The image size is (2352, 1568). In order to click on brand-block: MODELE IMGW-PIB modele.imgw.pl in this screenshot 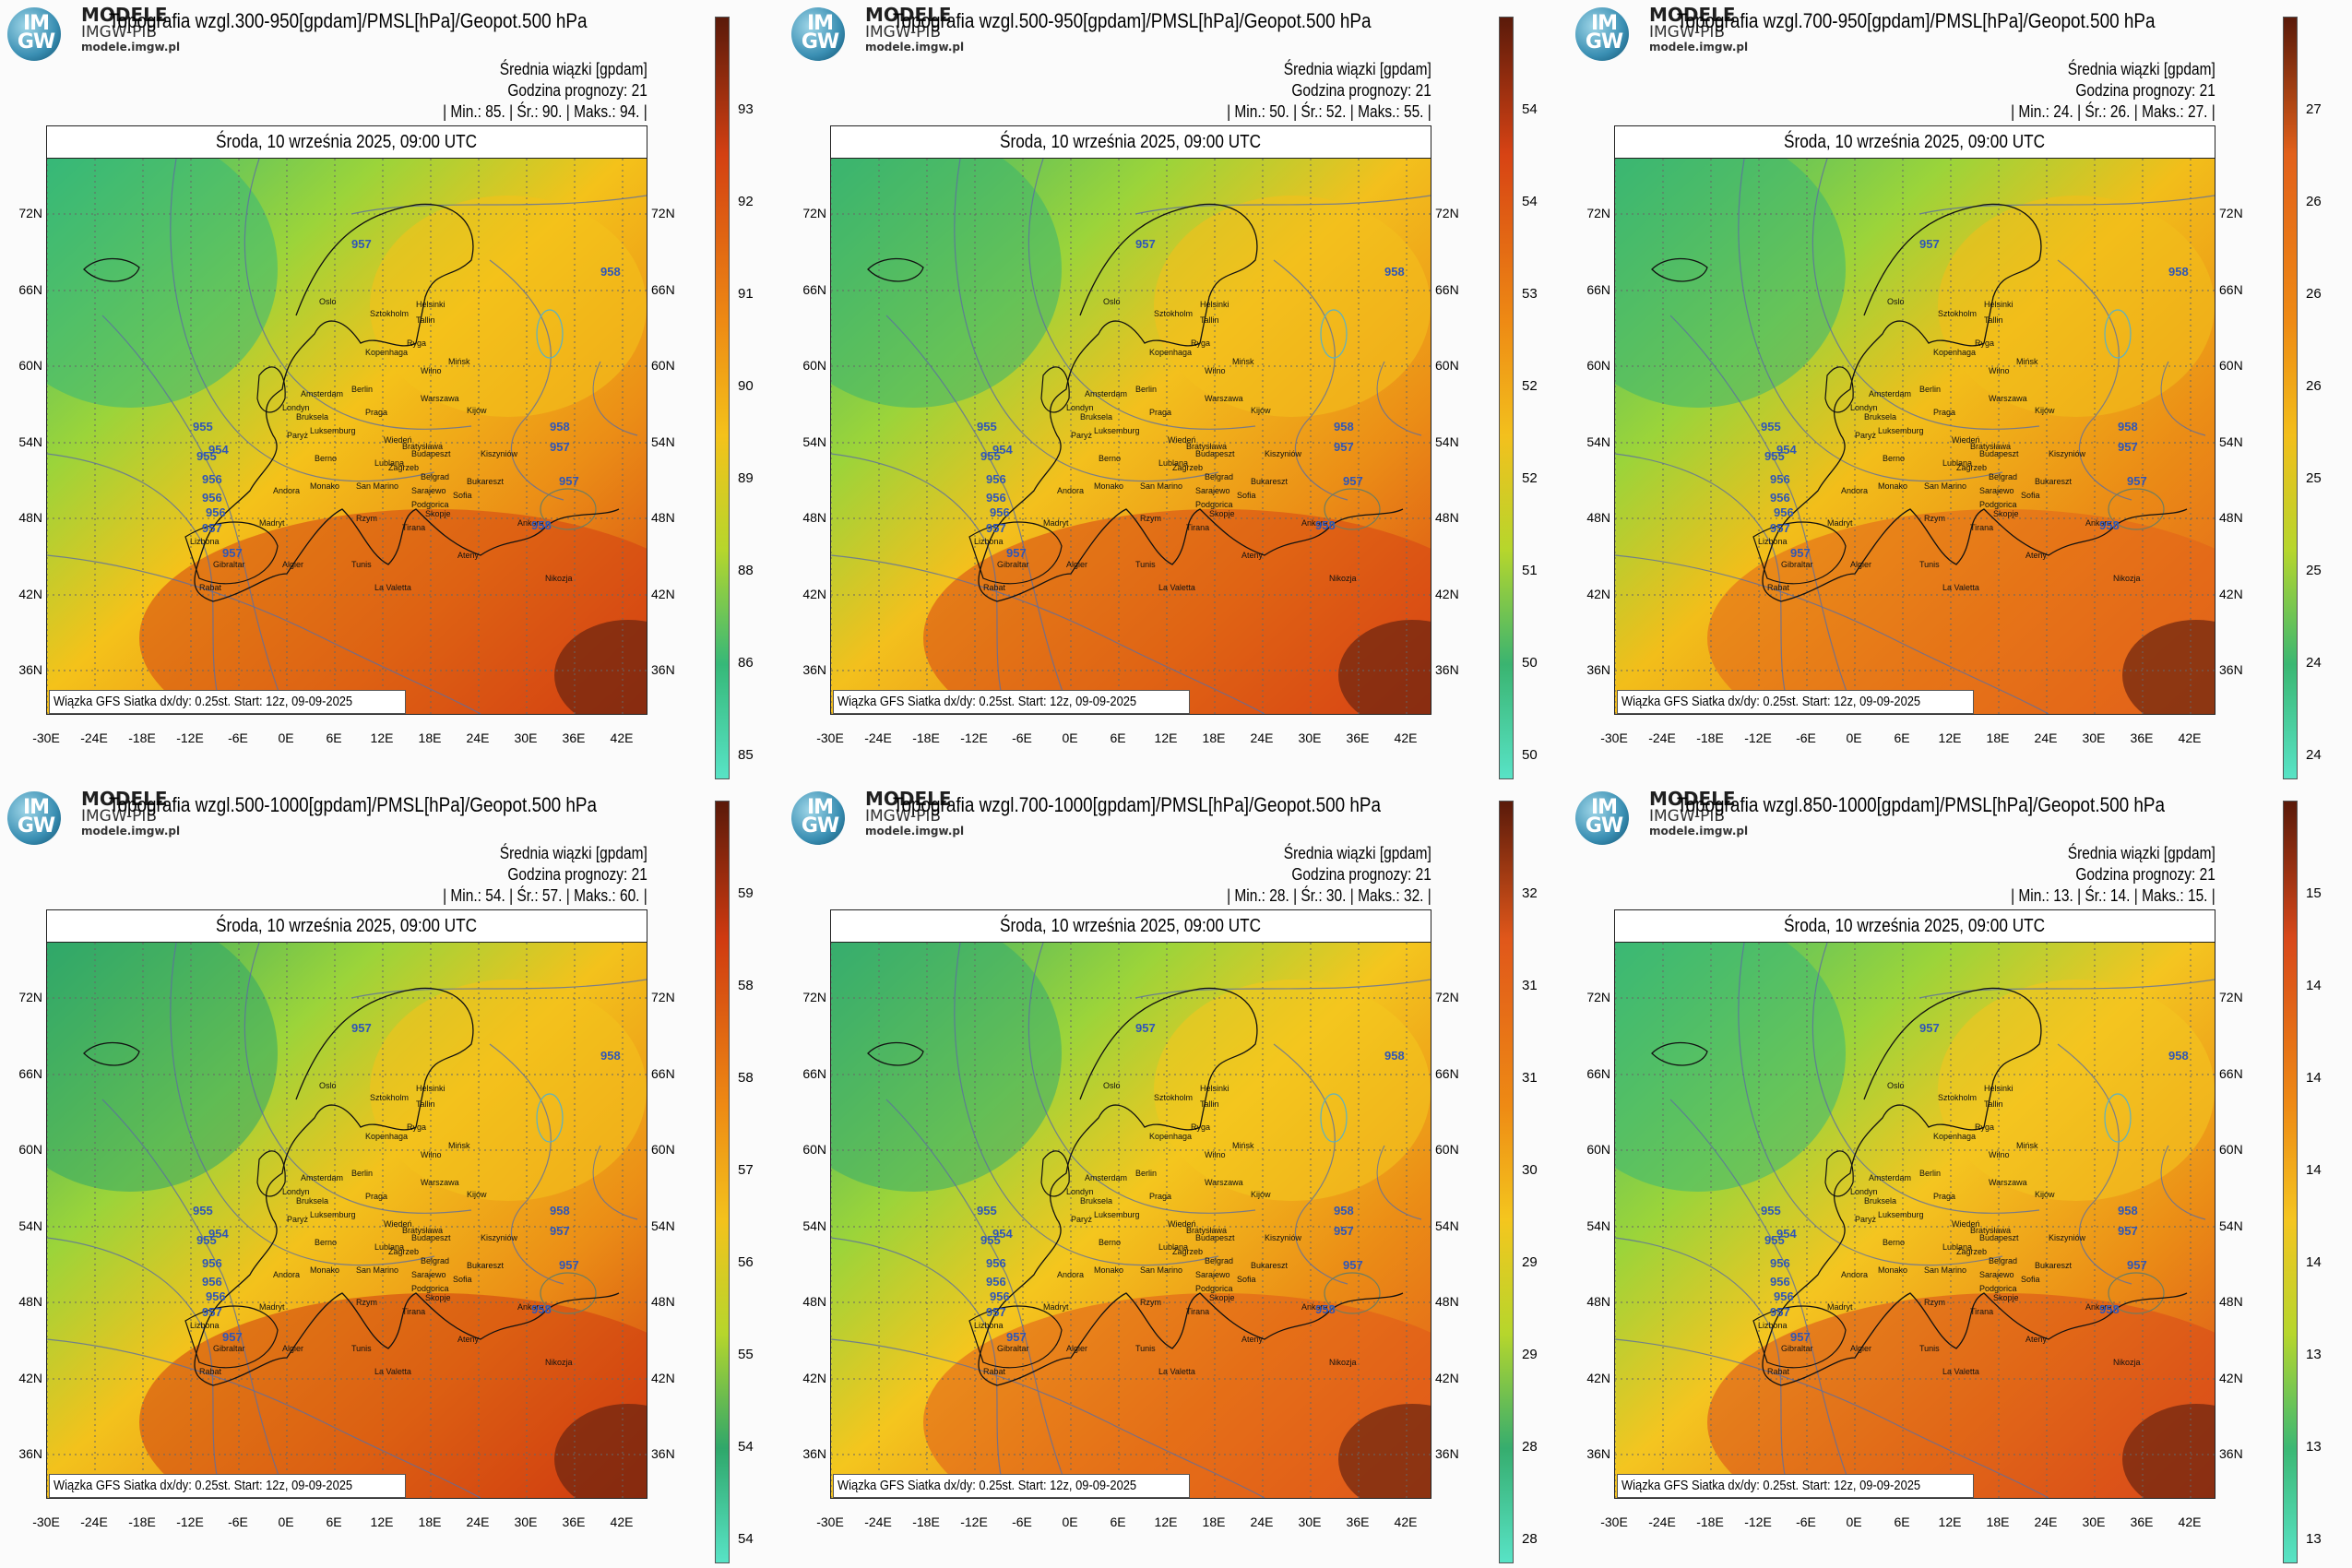, I will do `click(914, 29)`.